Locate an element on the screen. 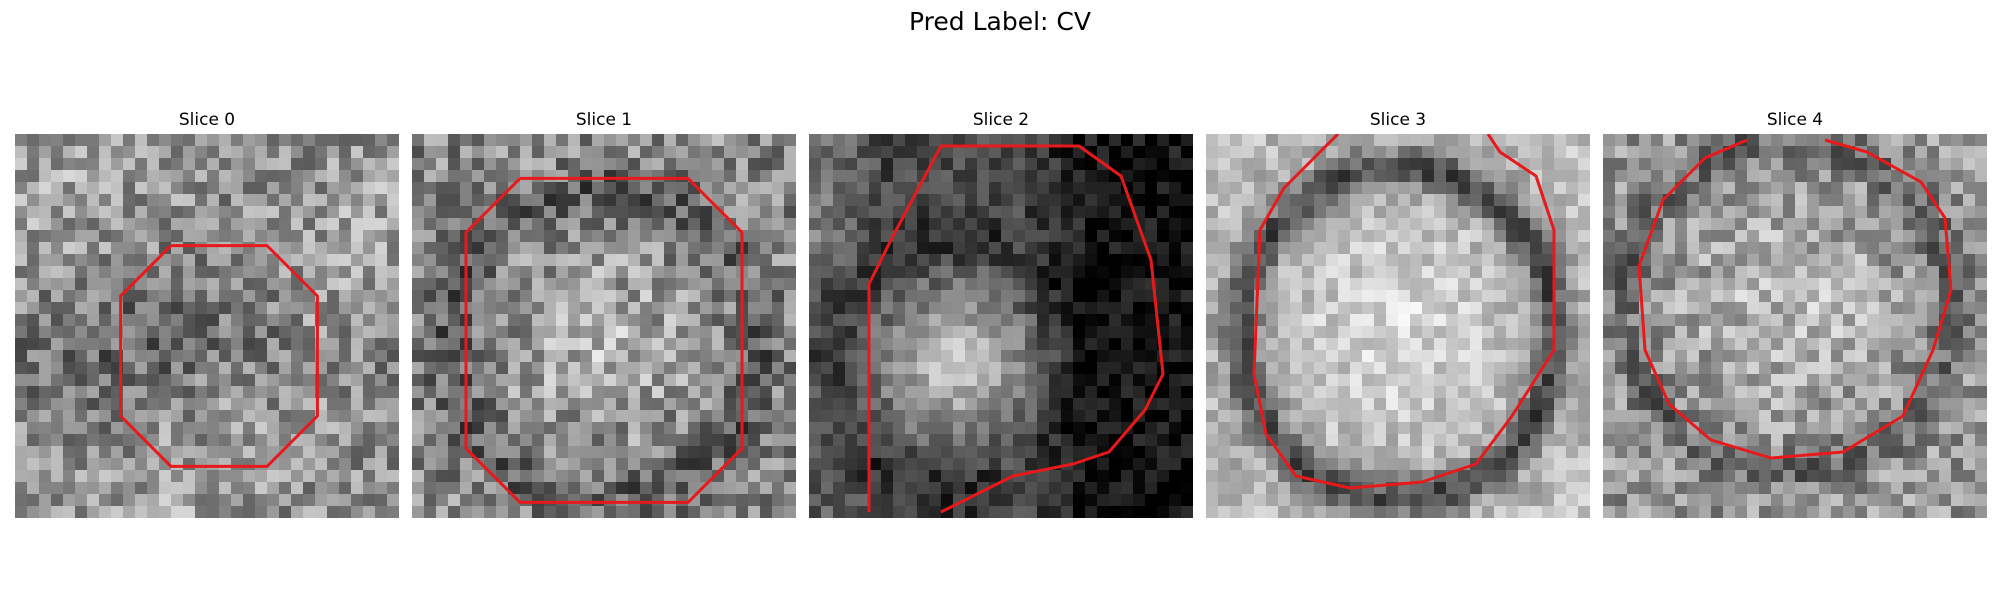 This screenshot has height=600, width=2000. slice-title: Slice 0 is located at coordinates (207, 120).